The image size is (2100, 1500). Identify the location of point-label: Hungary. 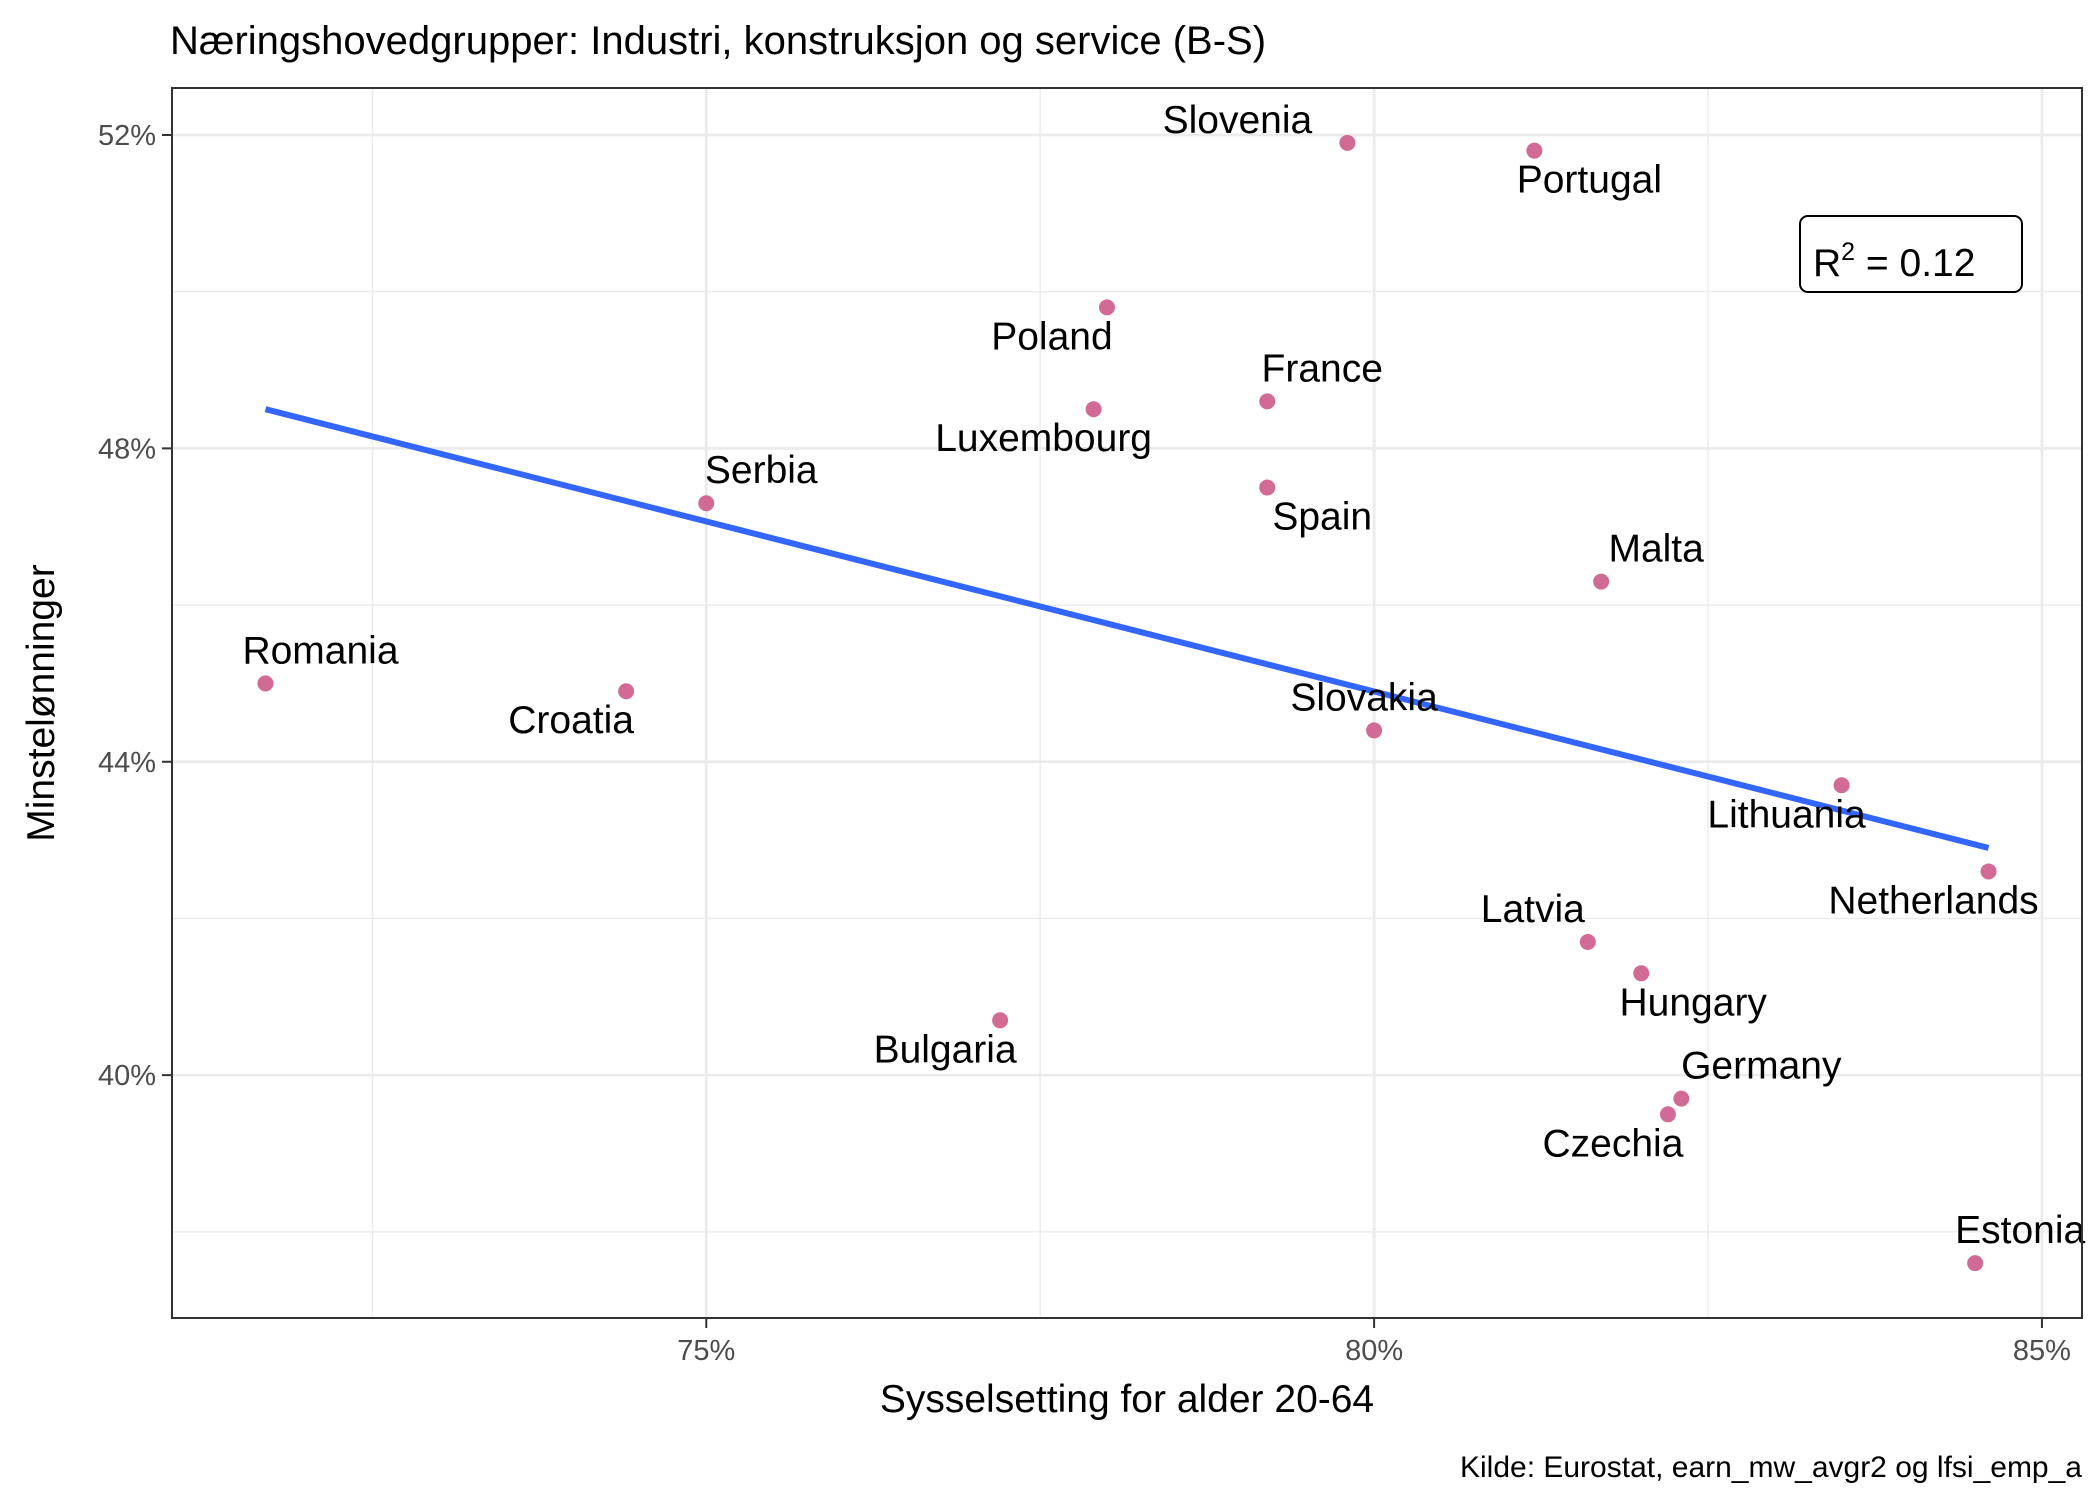
(1694, 1002).